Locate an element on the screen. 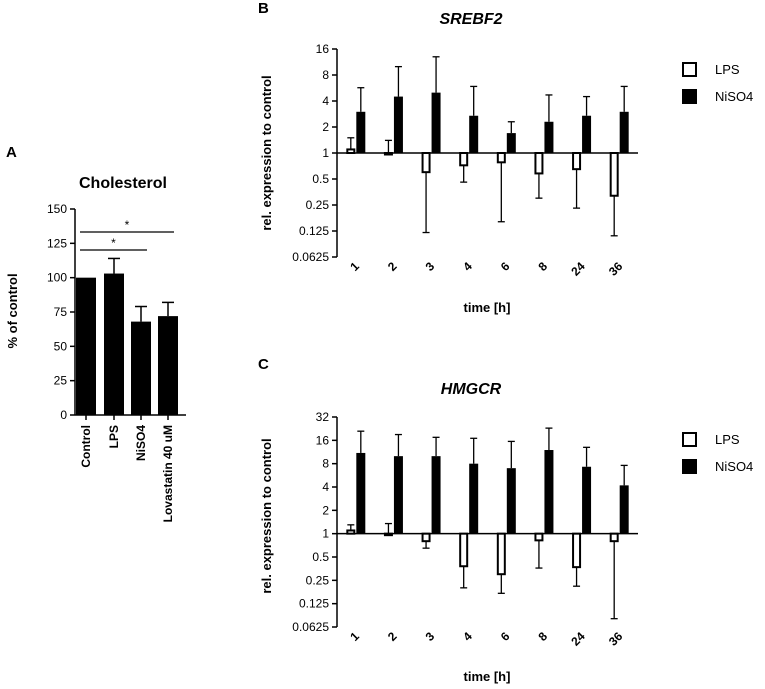  panel-a-y-tick-label: 25 is located at coordinates (61, 381).